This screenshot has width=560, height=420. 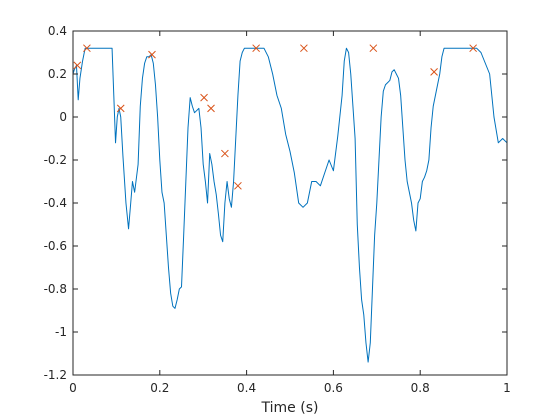 What do you see at coordinates (55, 160) in the screenshot?
I see `y-tick-label: -0.2` at bounding box center [55, 160].